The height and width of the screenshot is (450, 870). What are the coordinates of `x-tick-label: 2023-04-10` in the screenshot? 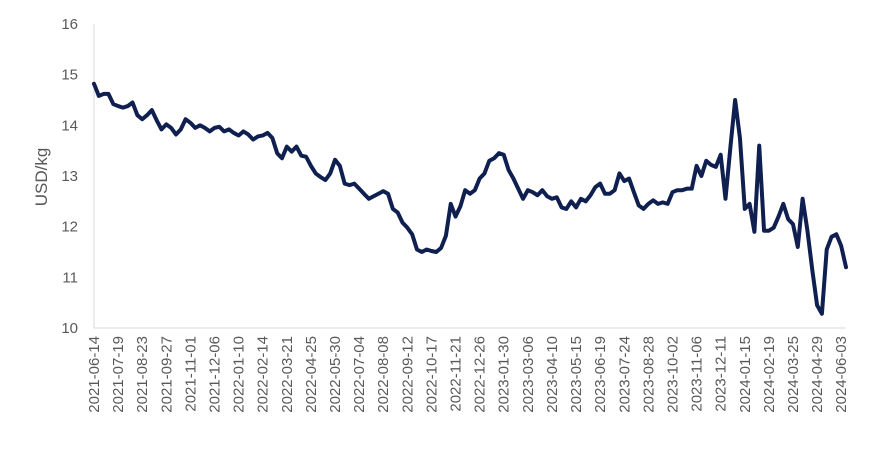 It's located at (552, 374).